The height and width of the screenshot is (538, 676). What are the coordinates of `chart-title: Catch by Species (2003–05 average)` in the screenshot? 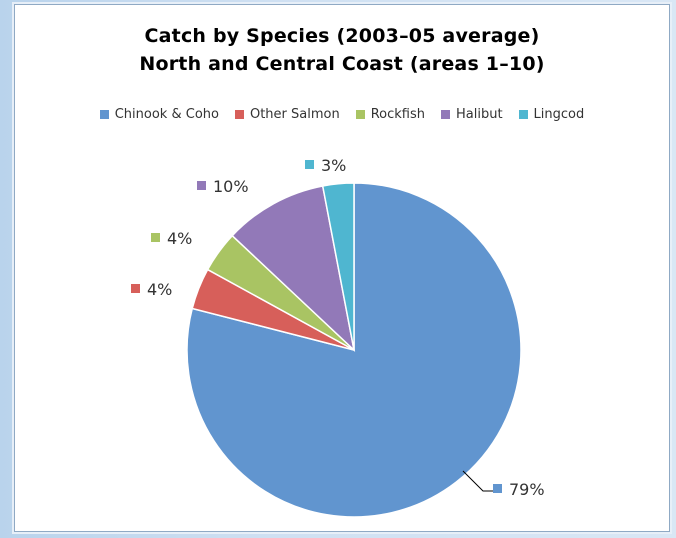 It's located at (342, 36).